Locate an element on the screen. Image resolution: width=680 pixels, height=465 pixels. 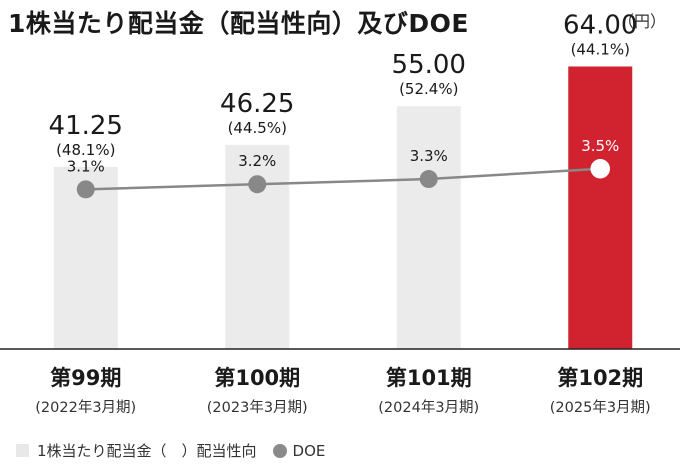
bar-value-label: 64.00 is located at coordinates (600, 25).